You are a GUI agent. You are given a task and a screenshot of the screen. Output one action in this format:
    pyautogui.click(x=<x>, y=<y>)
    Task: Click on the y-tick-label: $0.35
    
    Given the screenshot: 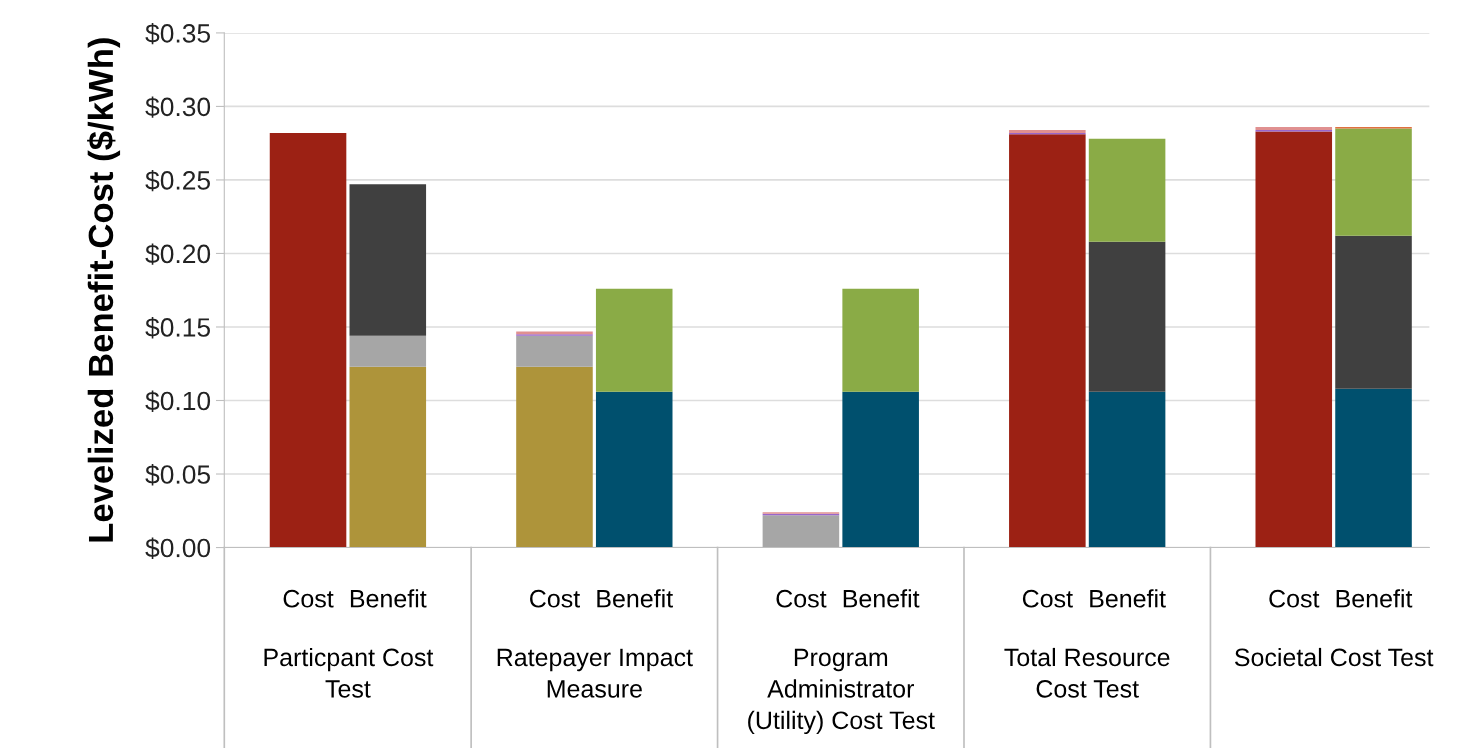 What is the action you would take?
    pyautogui.click(x=177, y=33)
    